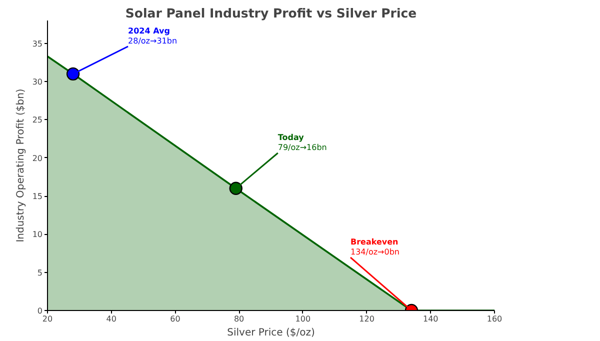 The image size is (600, 341). Describe the element at coordinates (302, 142) in the screenshot. I see `annotation: Today 79/oz→16bn` at that location.